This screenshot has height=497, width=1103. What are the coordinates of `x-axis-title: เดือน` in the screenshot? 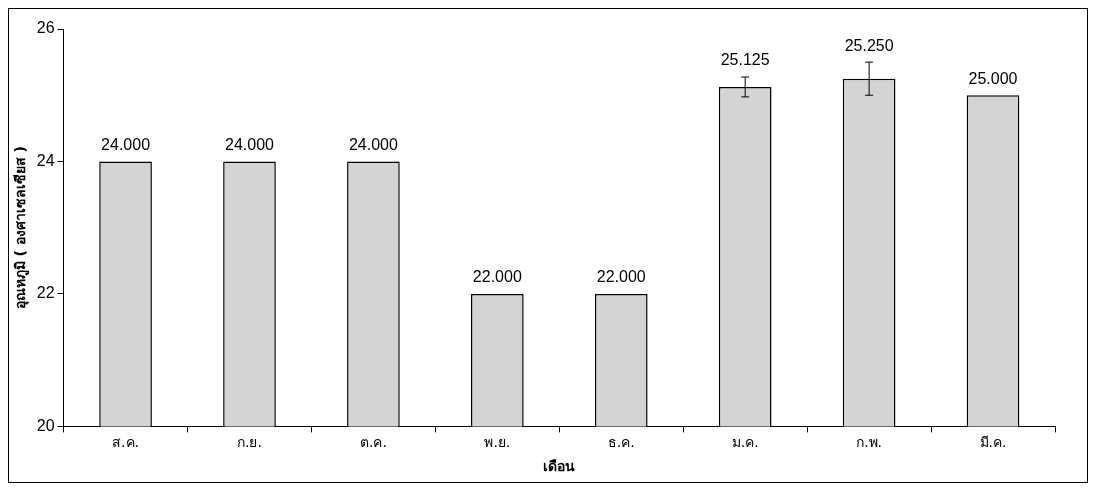 It's located at (559, 466).